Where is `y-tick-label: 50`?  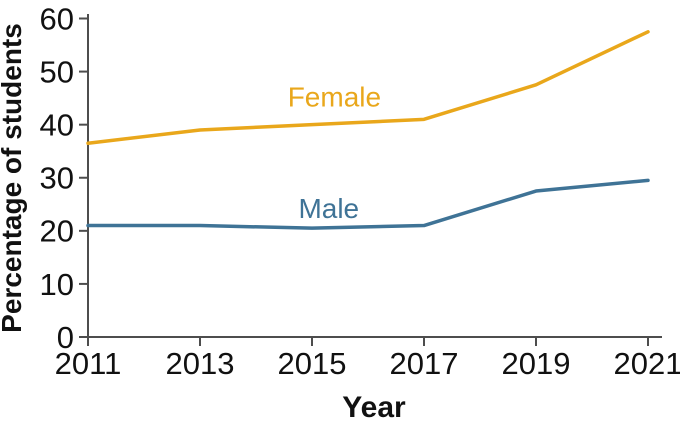 y-tick-label: 50 is located at coordinates (57, 71).